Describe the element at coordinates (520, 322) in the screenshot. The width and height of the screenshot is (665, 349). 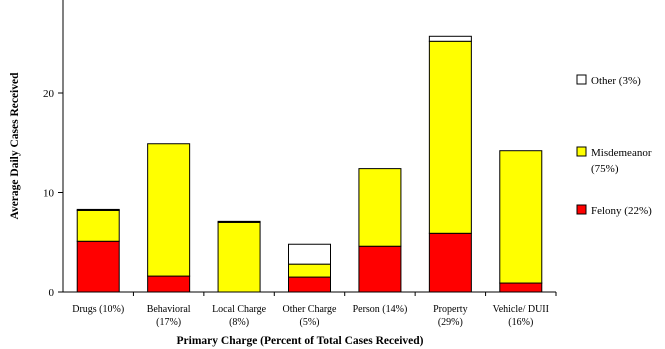
I see `category-label: (16%)` at that location.